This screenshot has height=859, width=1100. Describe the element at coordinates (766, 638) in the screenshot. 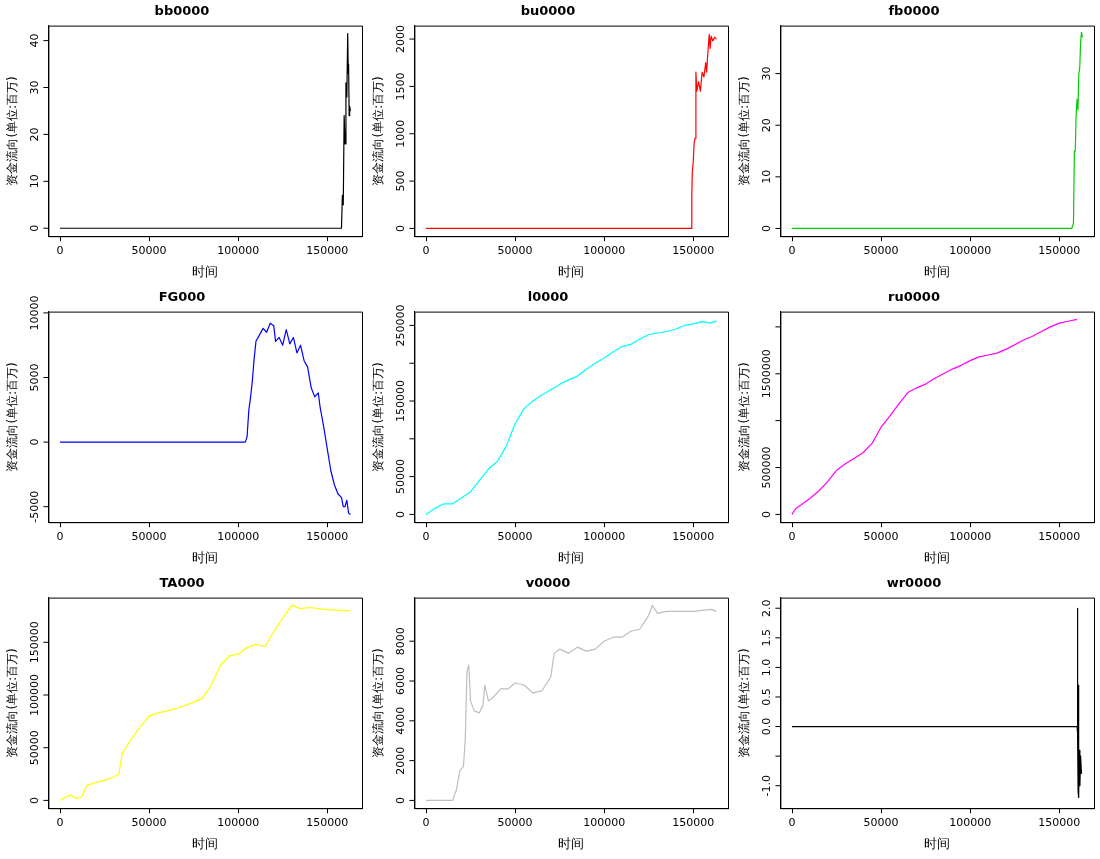

I see `y-tick-label: 1.5` at that location.